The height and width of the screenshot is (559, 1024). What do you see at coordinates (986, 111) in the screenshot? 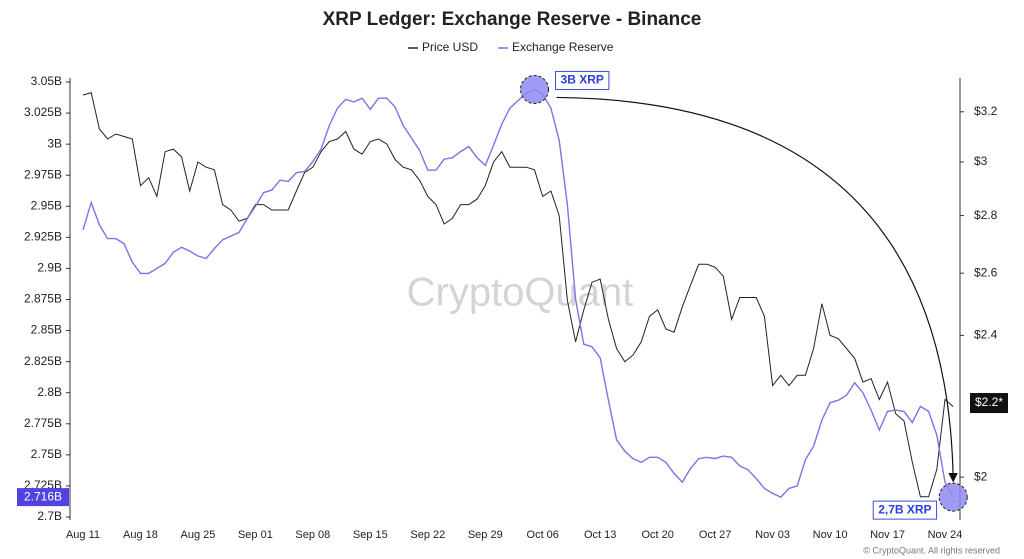
I see `y2-tick-label: $3.2` at bounding box center [986, 111].